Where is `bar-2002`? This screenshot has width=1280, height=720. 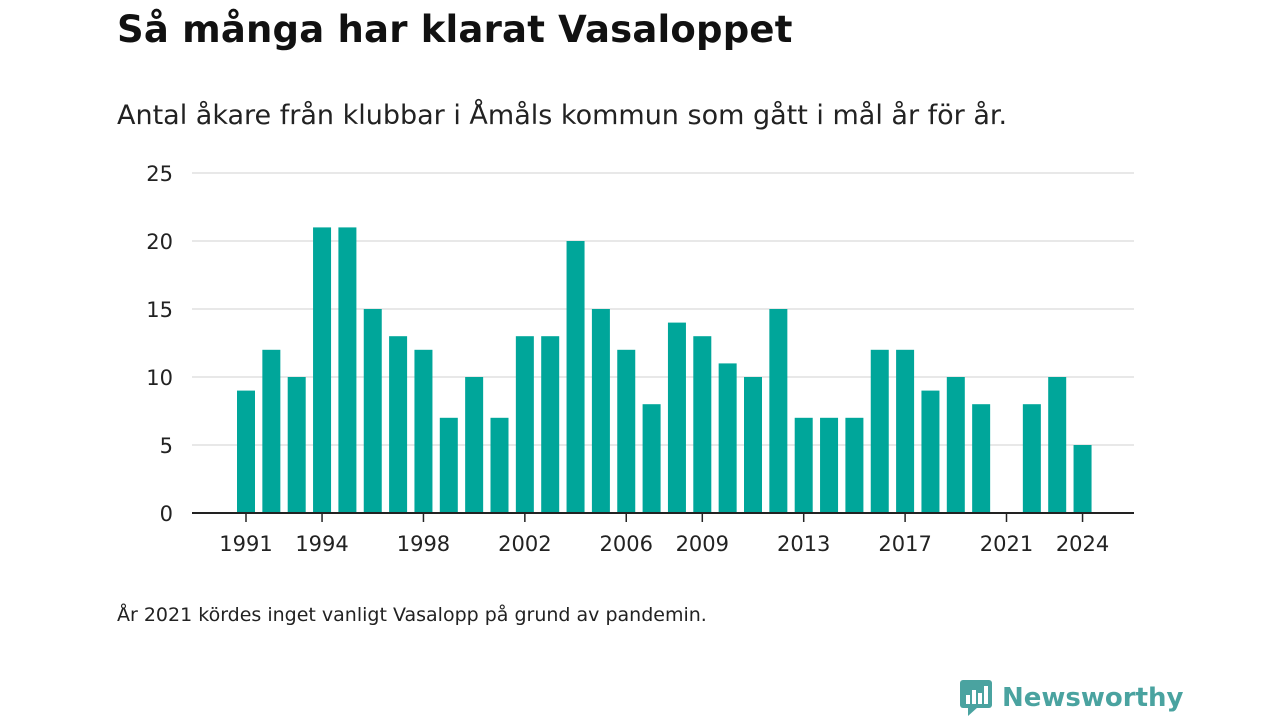 bar-2002 is located at coordinates (524, 424).